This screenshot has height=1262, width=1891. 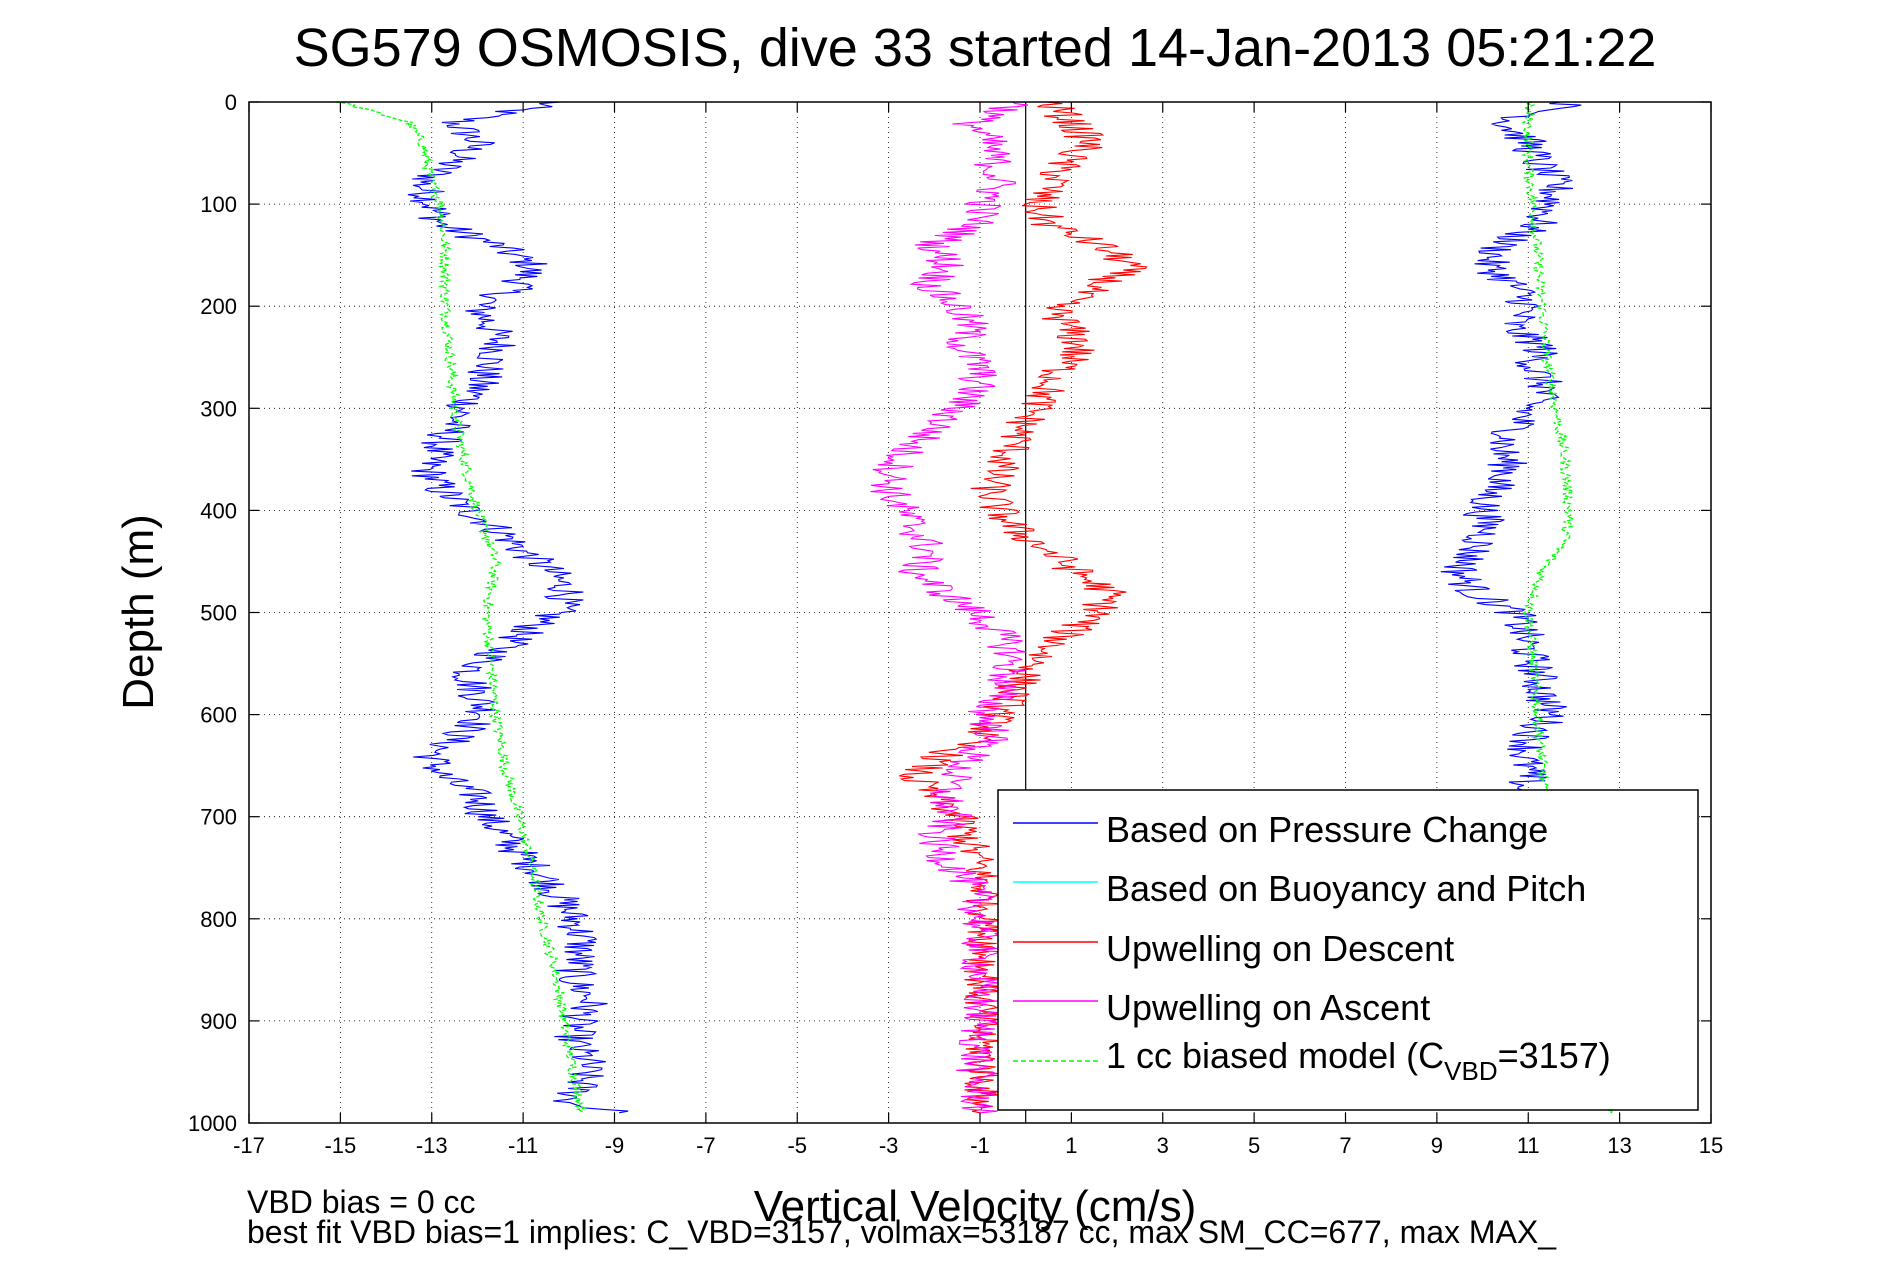 I want to click on y-tick-label: 1000, so click(x=212, y=1123).